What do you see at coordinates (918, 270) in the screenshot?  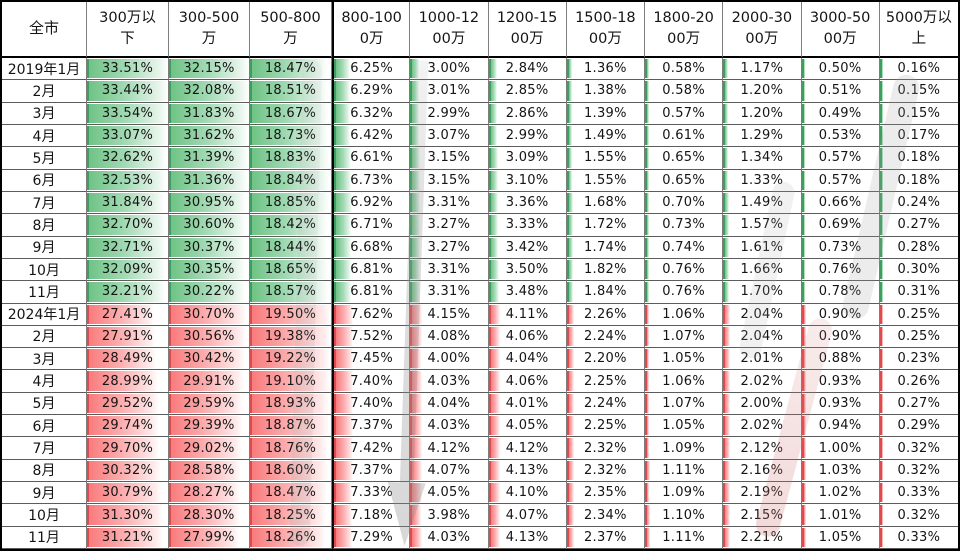 I see `value-cell: 0.30%` at bounding box center [918, 270].